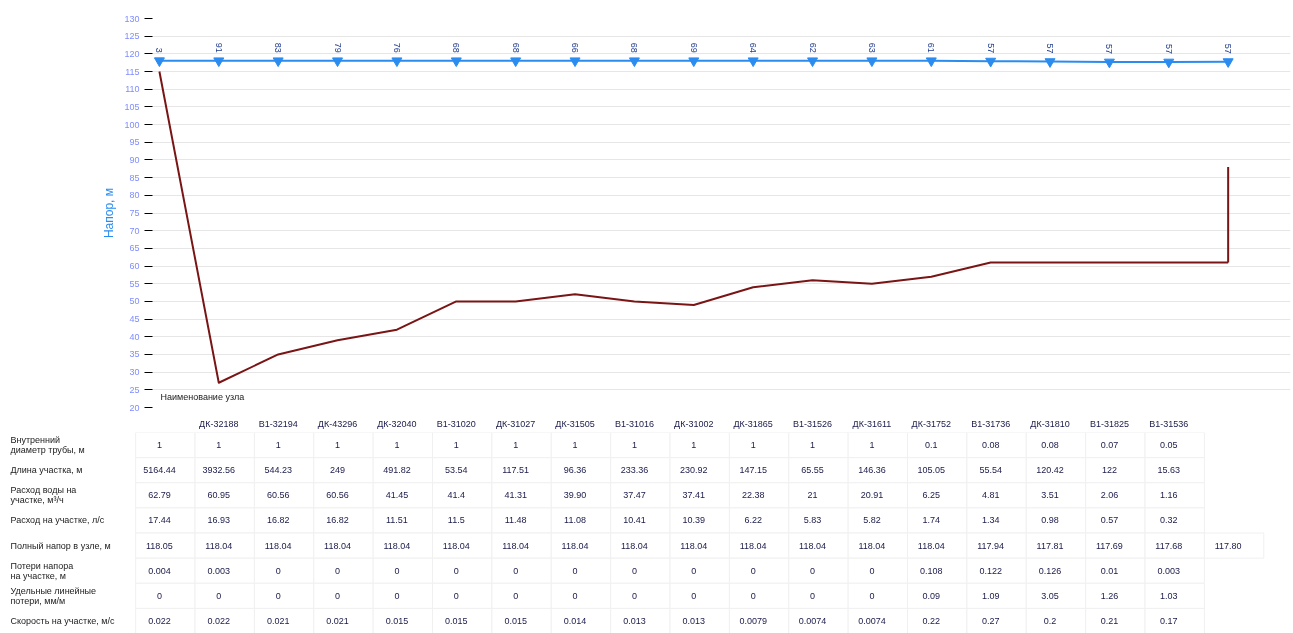 The image size is (1293, 633). I want to click on data-label: 55.54, so click(990, 470).